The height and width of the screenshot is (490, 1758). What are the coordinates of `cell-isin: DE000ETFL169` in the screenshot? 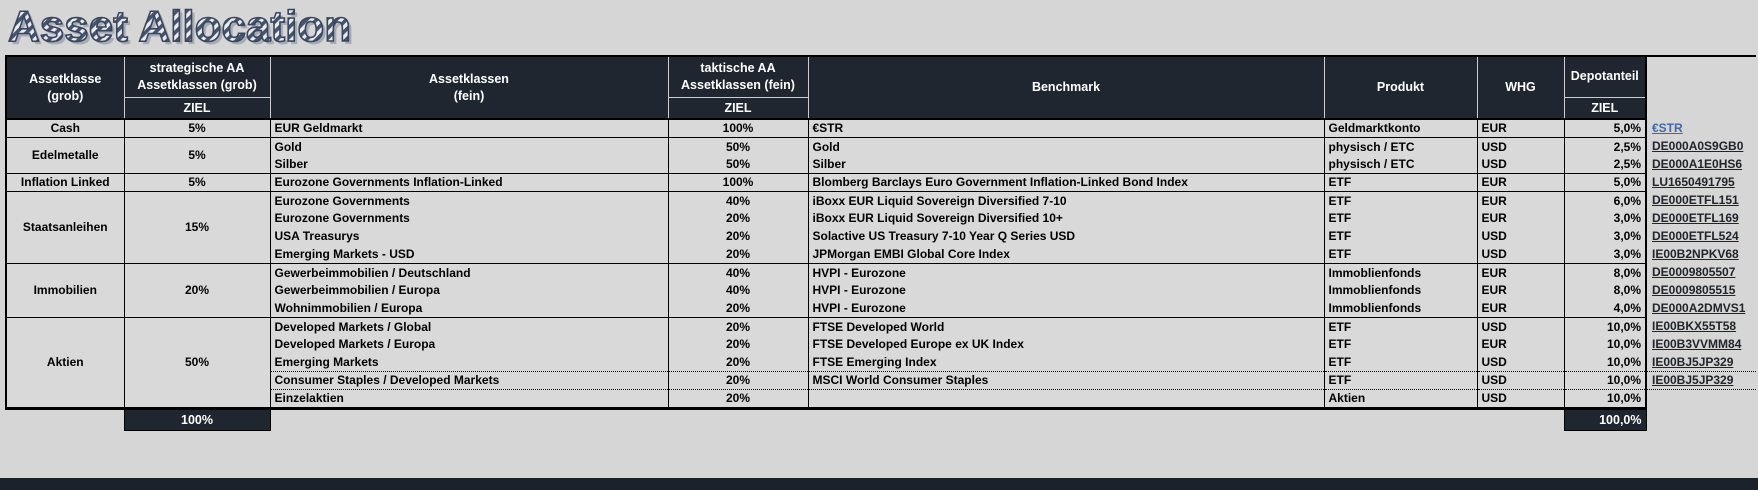 It's located at (1701, 219).